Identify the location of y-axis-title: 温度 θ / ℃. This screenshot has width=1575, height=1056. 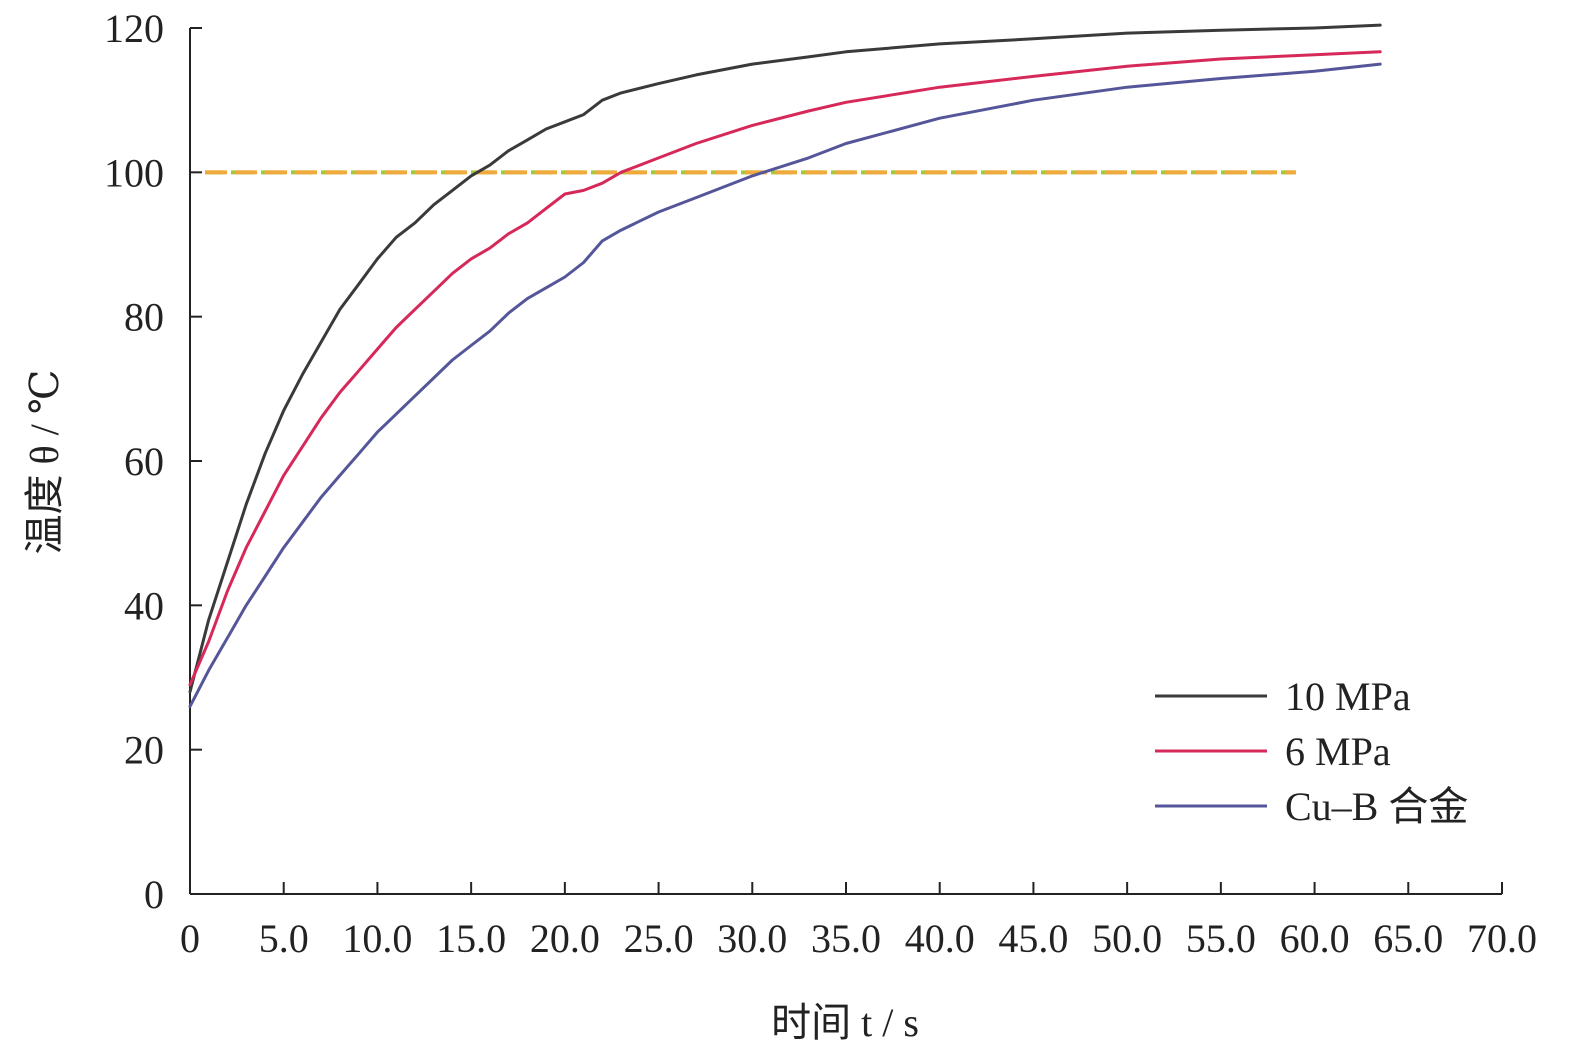
(44, 461).